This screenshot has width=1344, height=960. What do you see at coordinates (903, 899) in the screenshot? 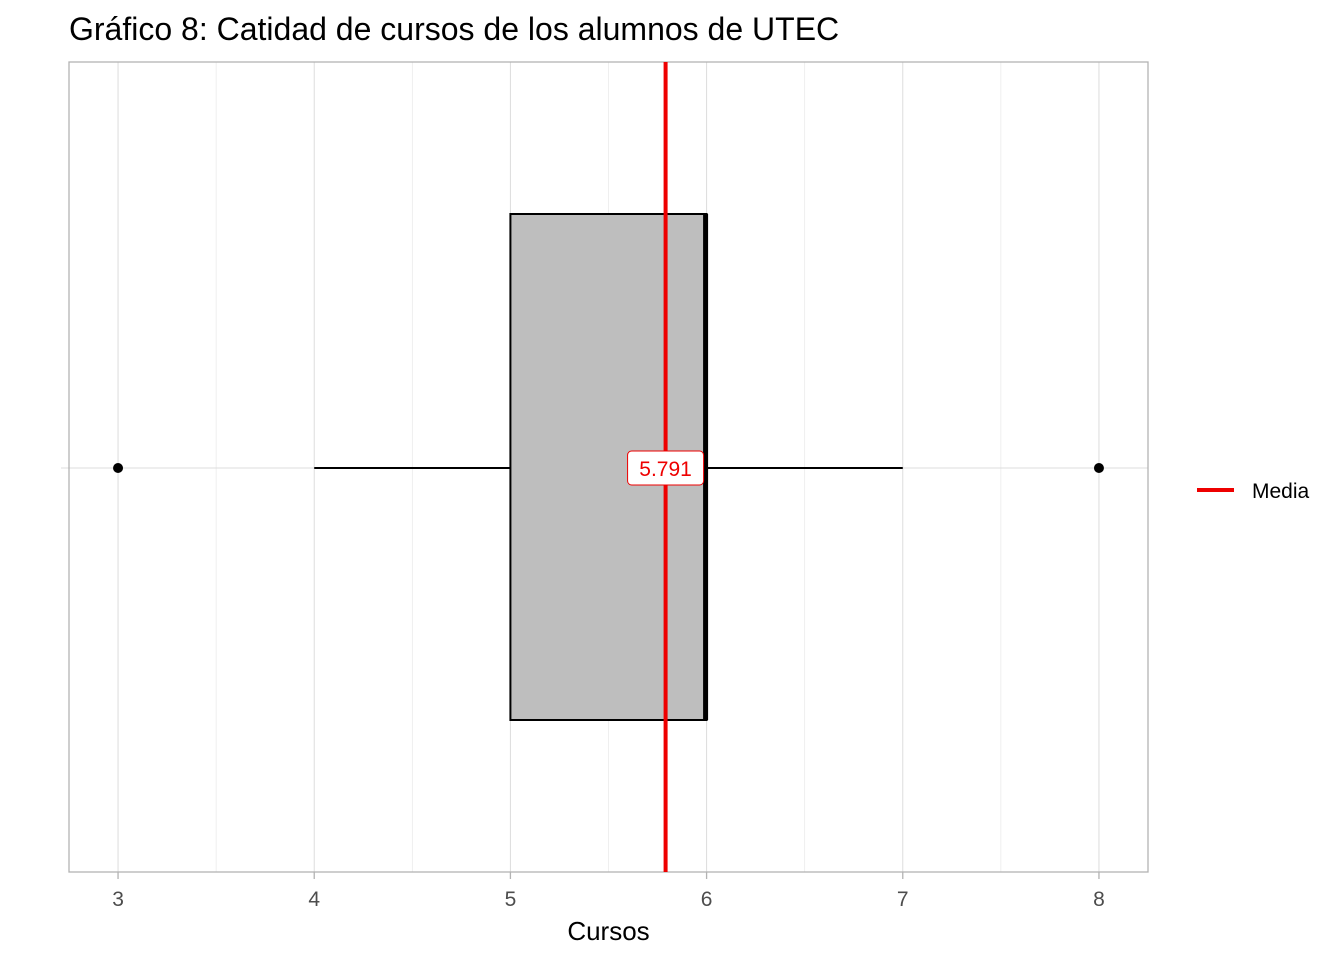
I see `x-tick-label: 7` at bounding box center [903, 899].